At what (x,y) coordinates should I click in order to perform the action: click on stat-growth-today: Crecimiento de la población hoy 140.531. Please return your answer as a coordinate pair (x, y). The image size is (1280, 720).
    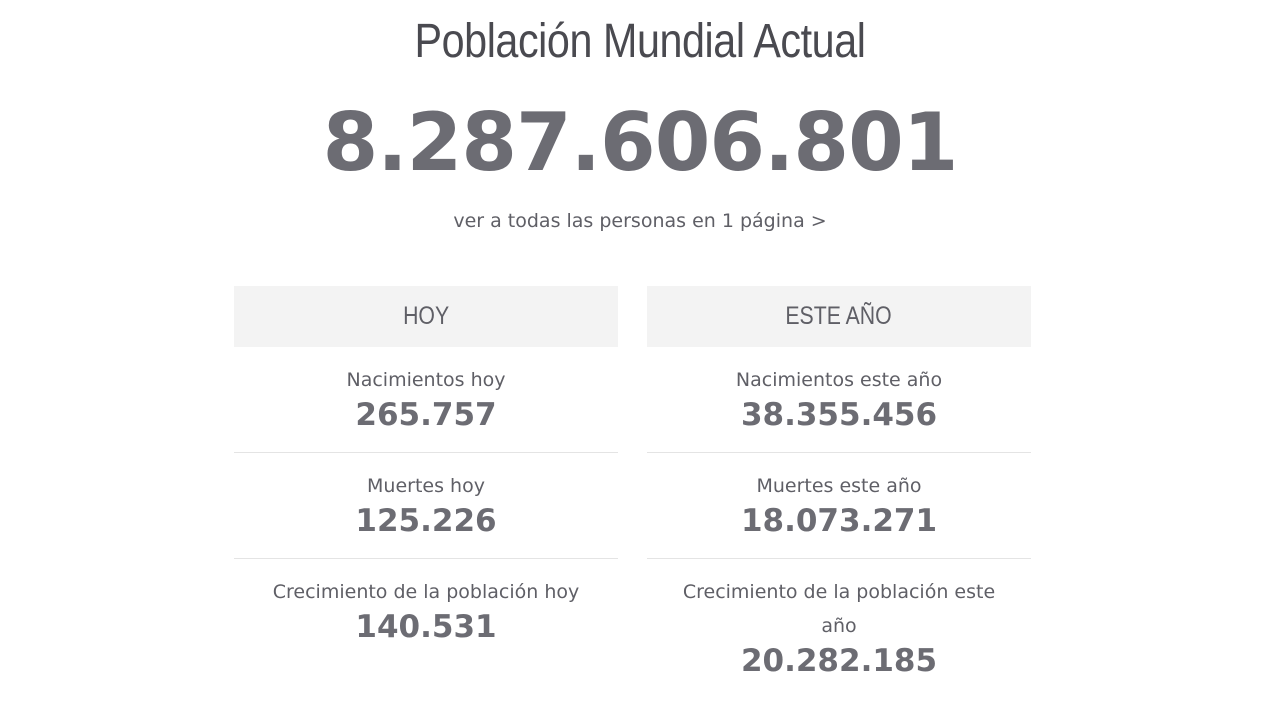
    Looking at the image, I should click on (426, 610).